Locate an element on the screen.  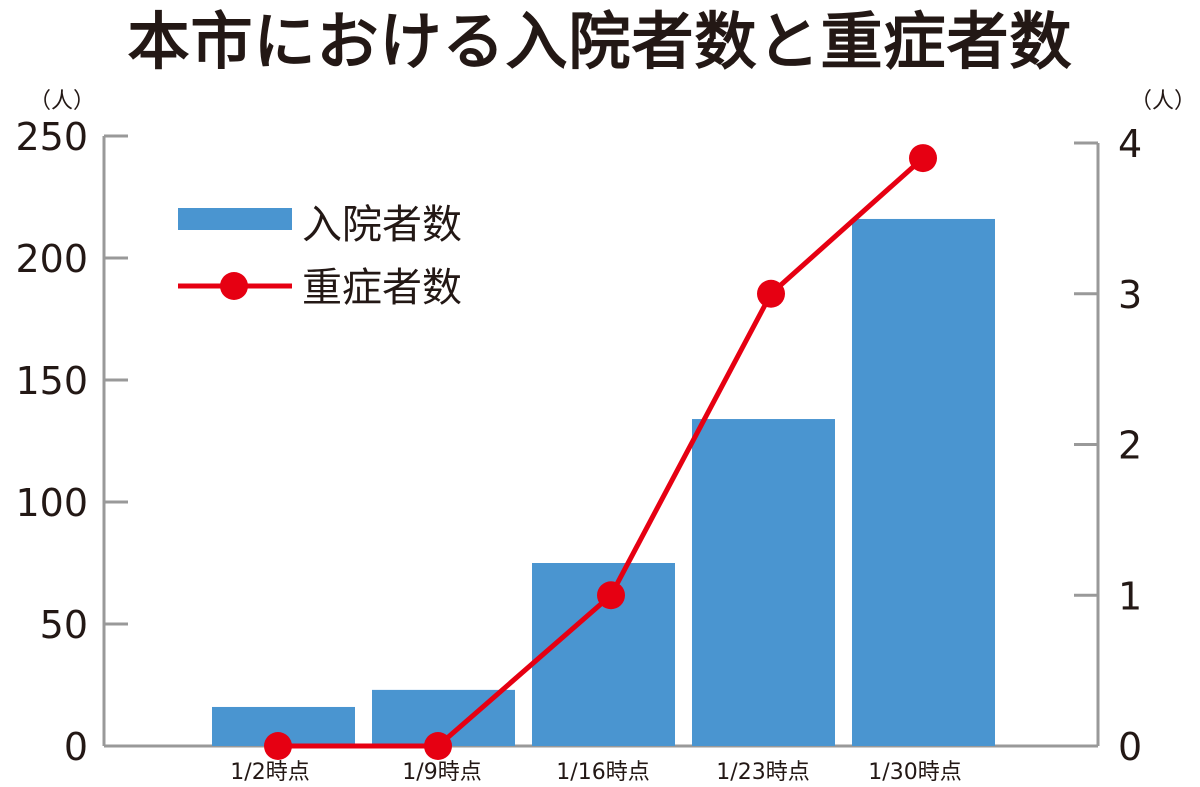
y-right-tick-label: 3 is located at coordinates (1130, 295).